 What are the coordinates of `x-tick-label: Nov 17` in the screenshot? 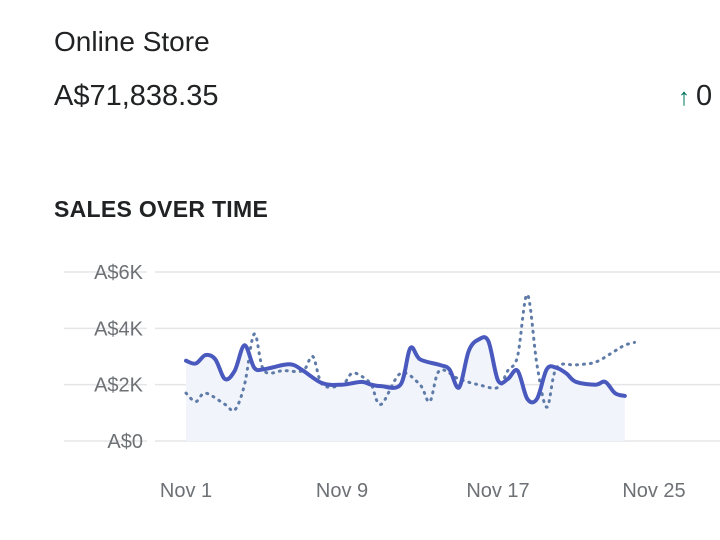 It's located at (497, 491).